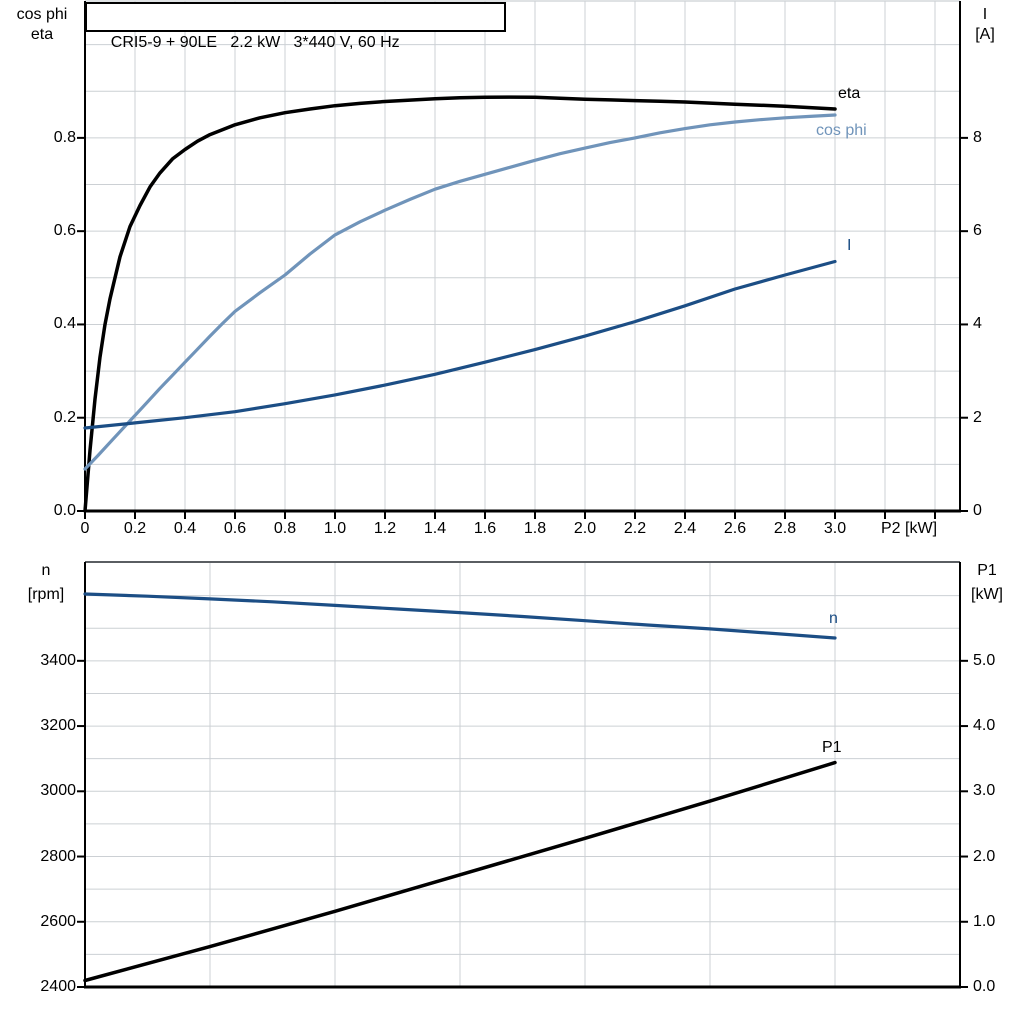  What do you see at coordinates (385, 528) in the screenshot?
I see `tick-label: 1.2` at bounding box center [385, 528].